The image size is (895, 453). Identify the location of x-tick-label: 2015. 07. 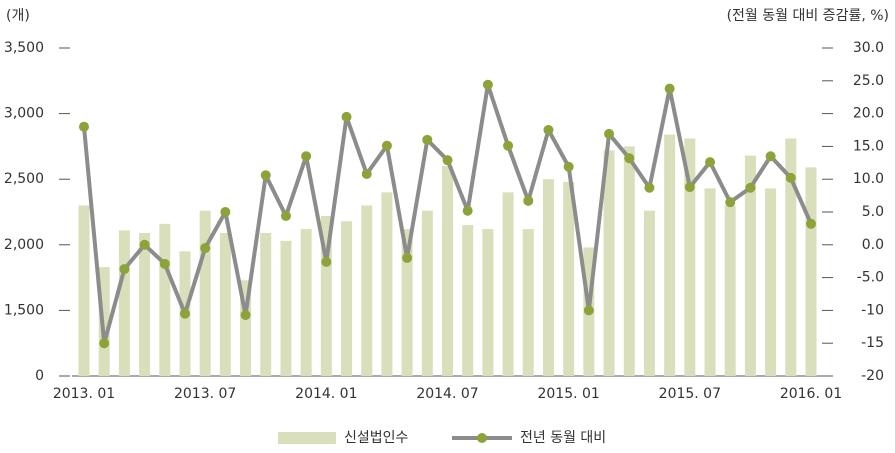
(690, 394).